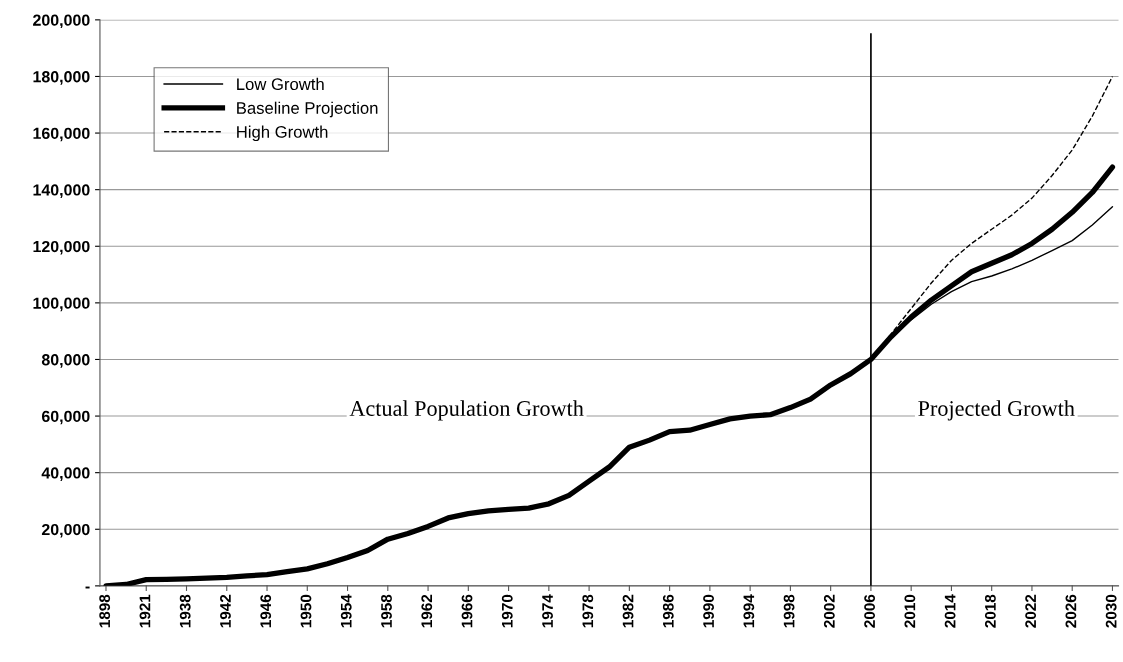 Image resolution: width=1123 pixels, height=662 pixels. Describe the element at coordinates (105, 611) in the screenshot. I see `x-tick-label: 1898` at that location.